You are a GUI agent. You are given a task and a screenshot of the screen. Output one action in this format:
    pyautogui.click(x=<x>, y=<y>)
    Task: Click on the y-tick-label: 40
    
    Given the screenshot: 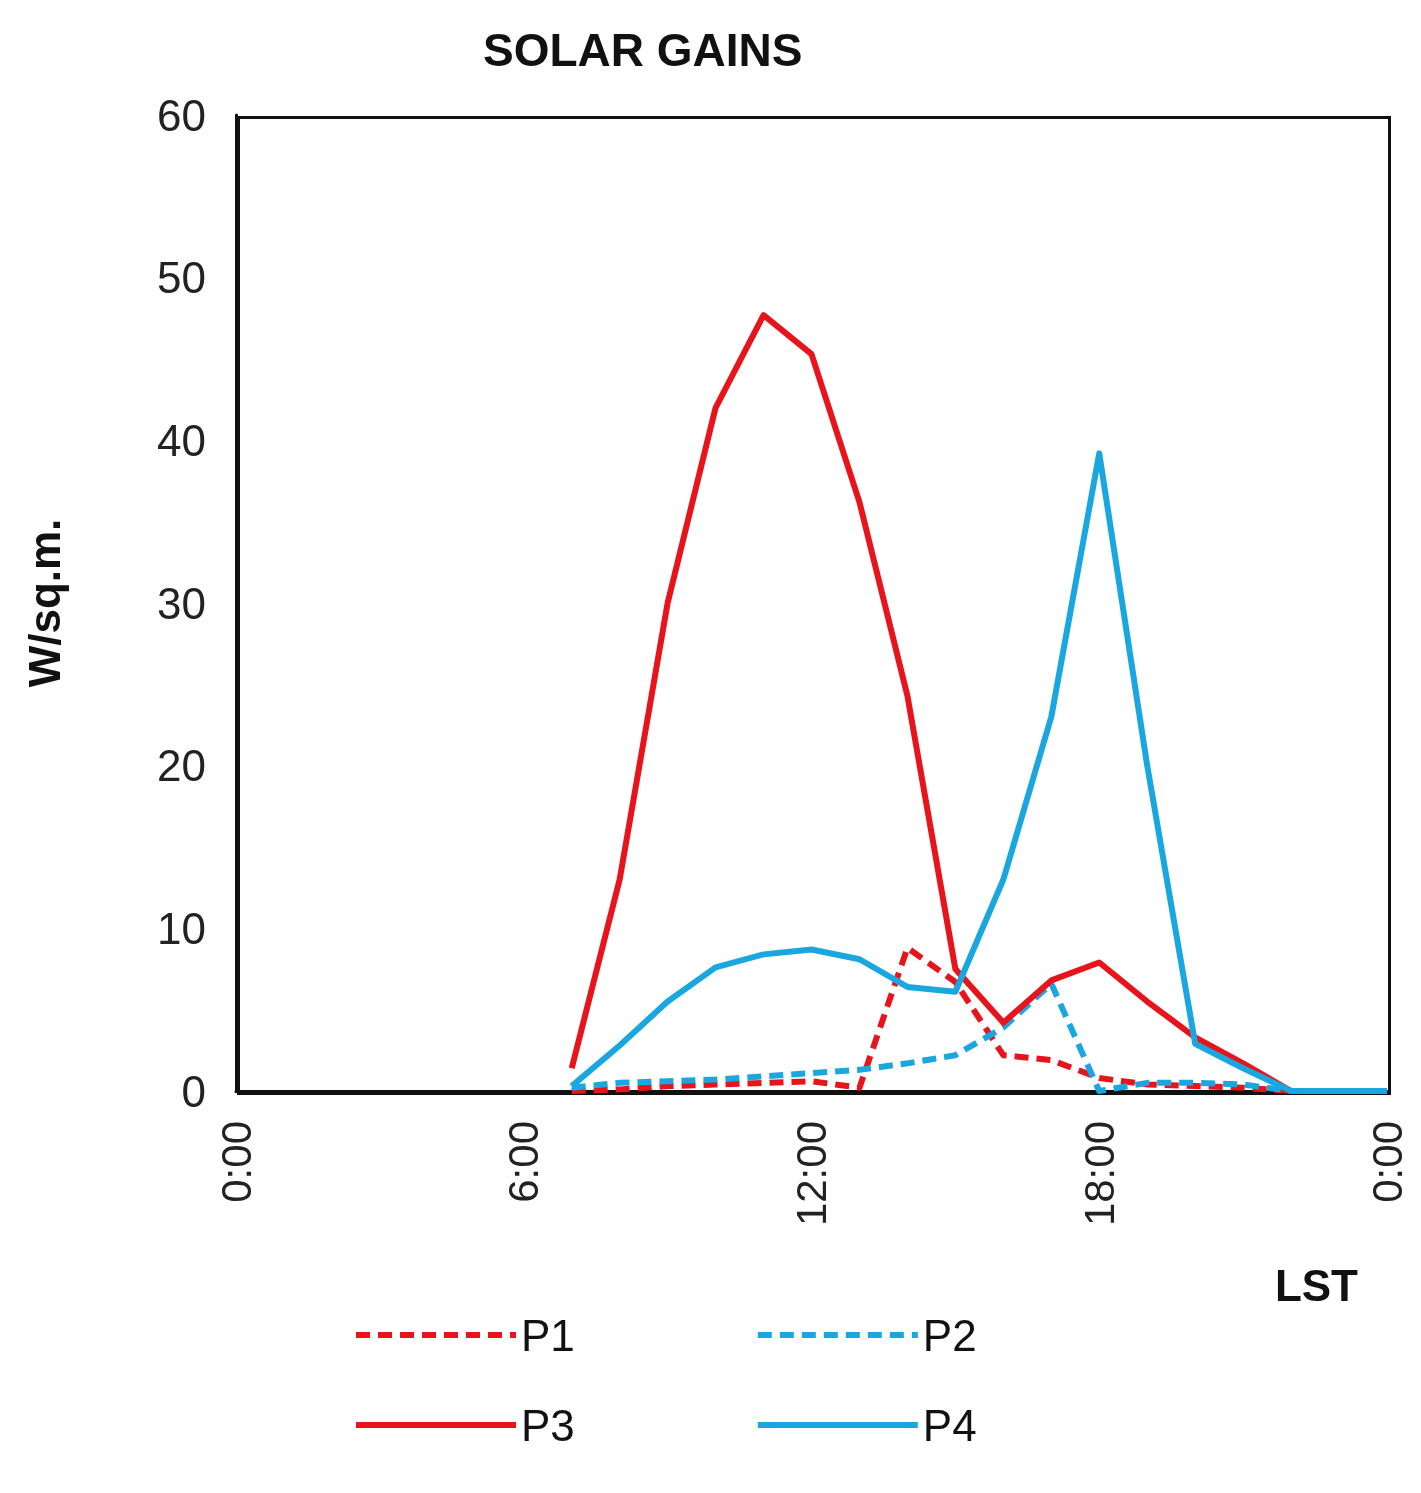 What is the action you would take?
    pyautogui.click(x=181, y=440)
    